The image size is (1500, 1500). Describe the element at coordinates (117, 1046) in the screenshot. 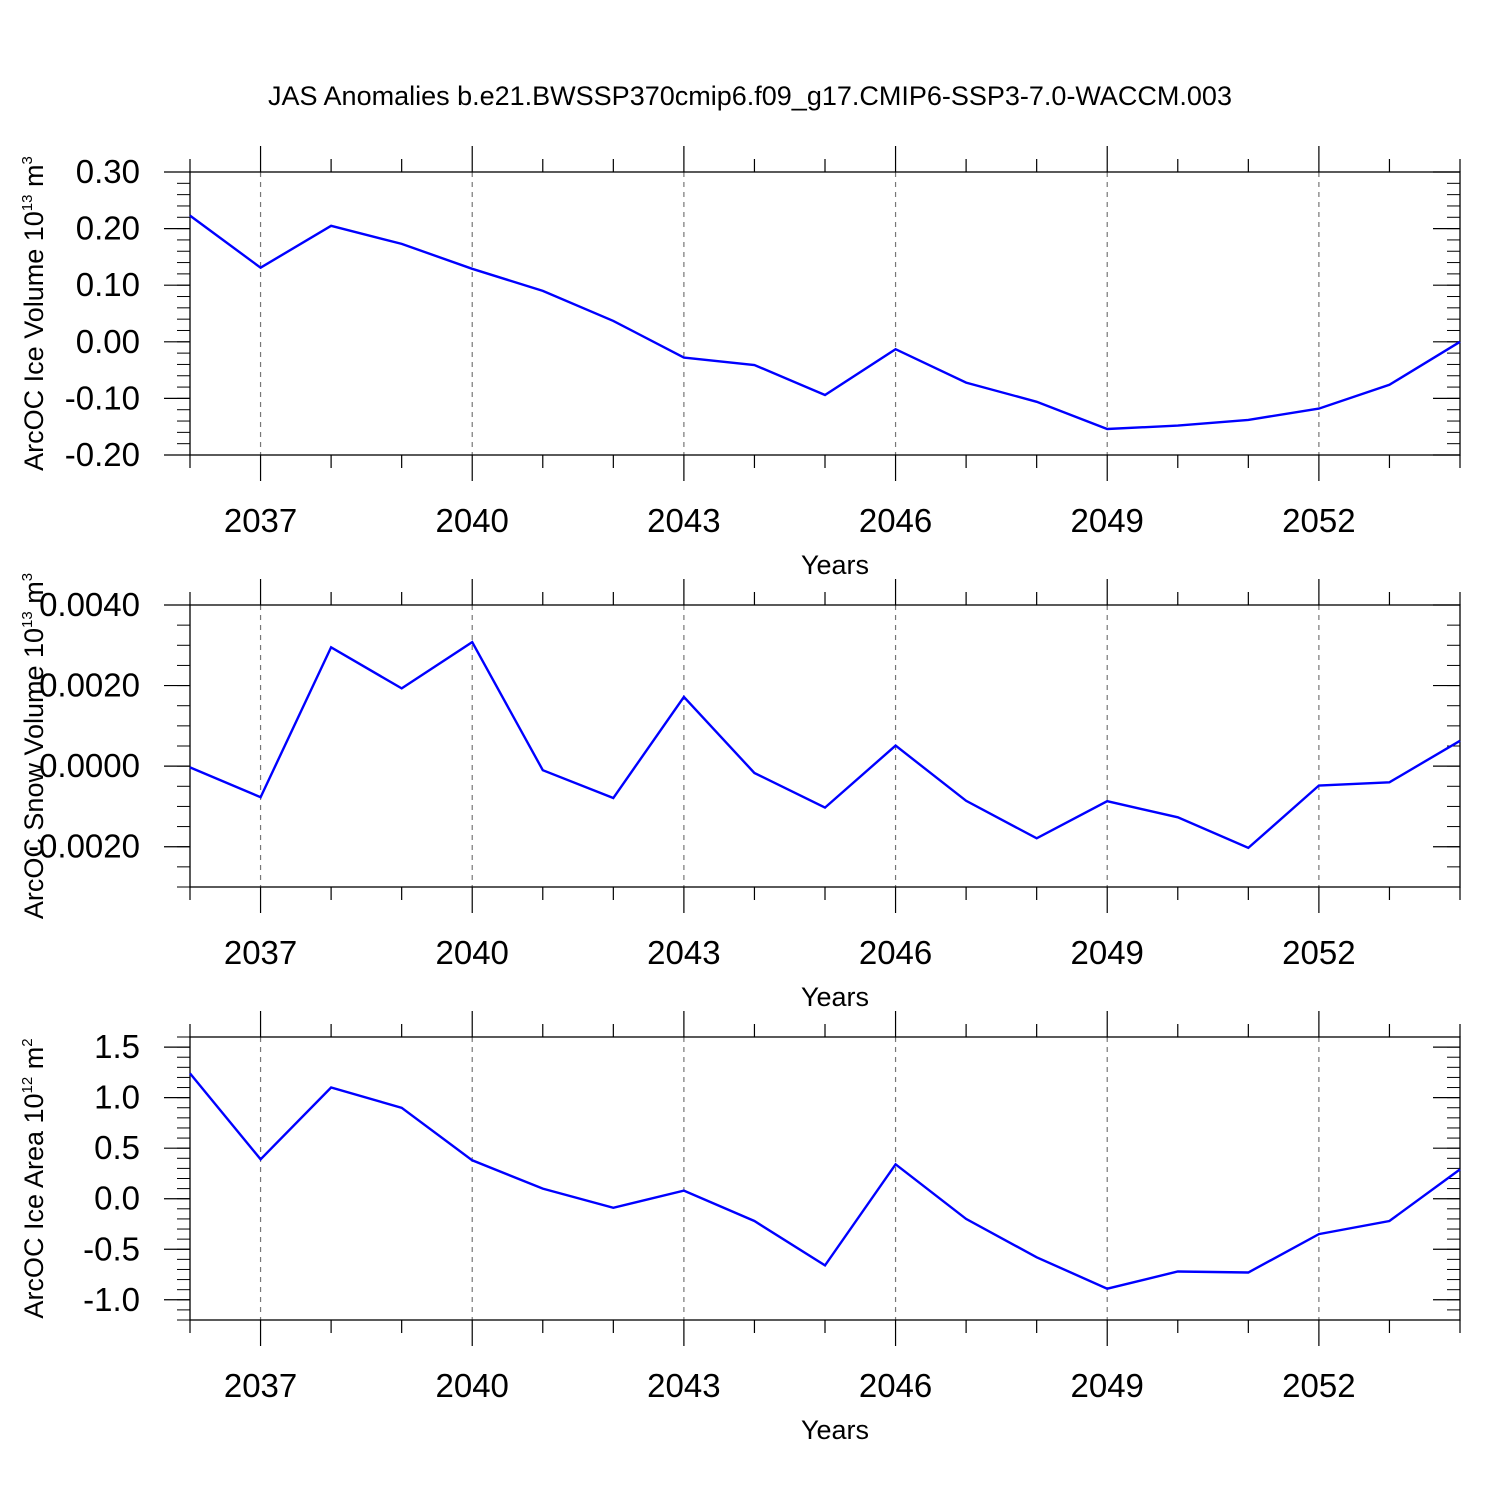

I see `y-tick-label: 1.5` at that location.